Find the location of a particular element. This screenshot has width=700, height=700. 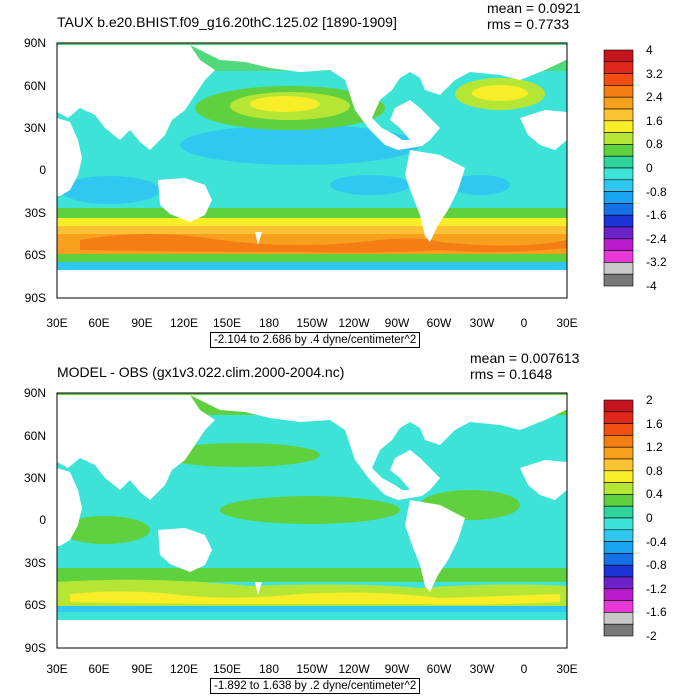

lon-label: 60E is located at coordinates (99, 669).